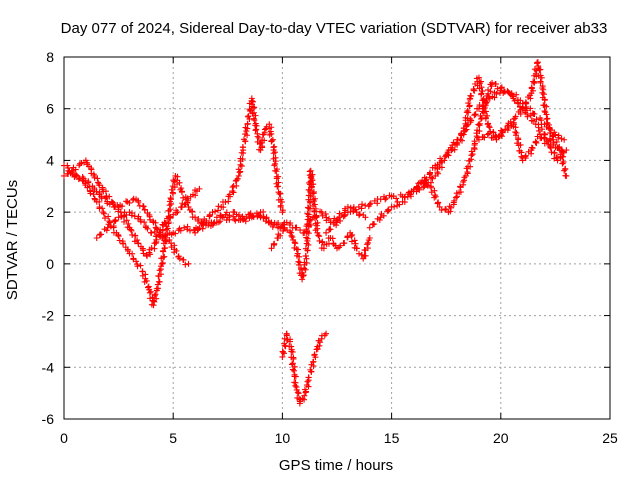 The height and width of the screenshot is (480, 640). What do you see at coordinates (522, 142) in the screenshot?
I see `series-sat-l` at bounding box center [522, 142].